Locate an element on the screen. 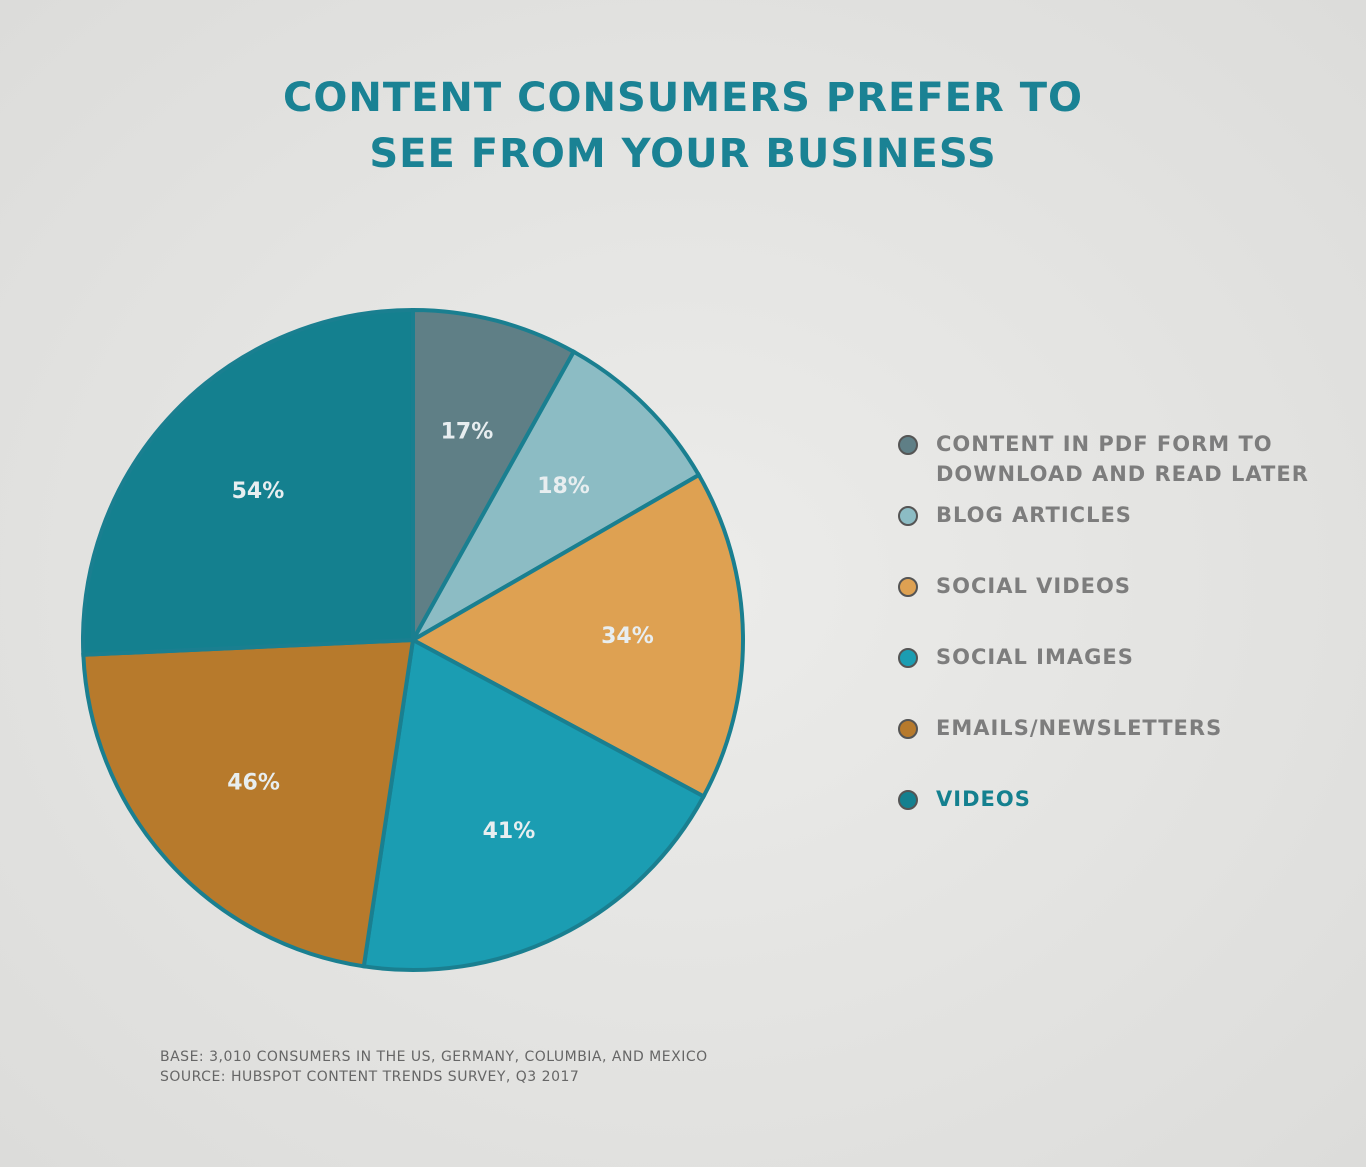 The width and height of the screenshot is (1366, 1167). legend-item: SOCIAL VIDEOS is located at coordinates (1108, 609).